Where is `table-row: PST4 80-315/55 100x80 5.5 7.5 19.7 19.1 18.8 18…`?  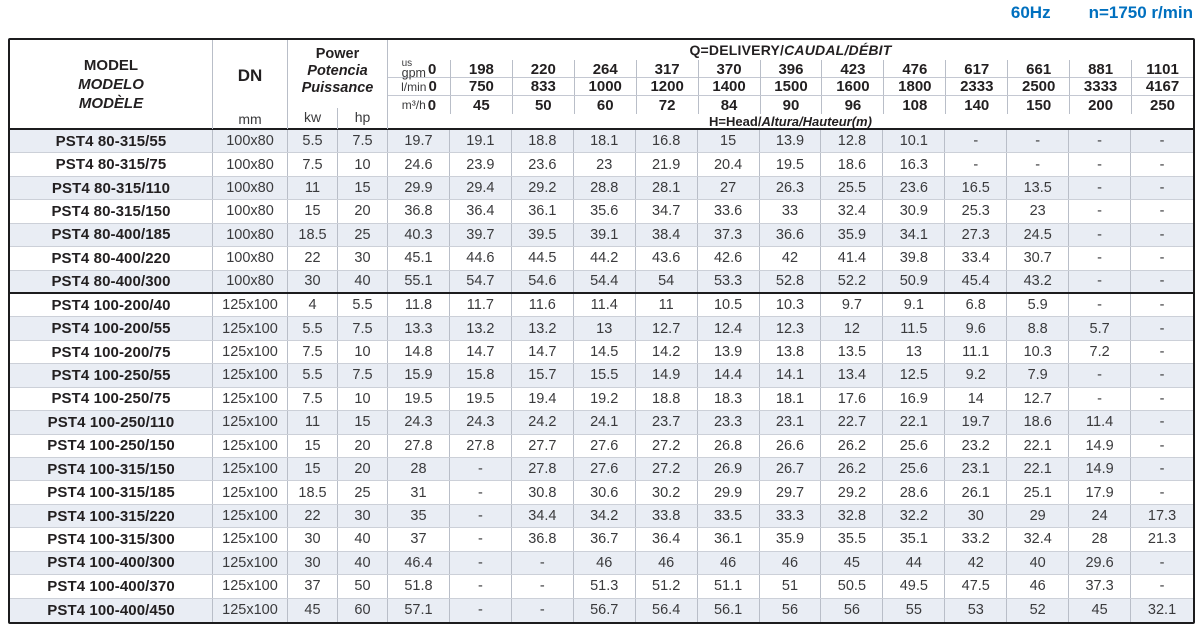
table-row: PST4 80-315/55 100x80 5.5 7.5 19.7 19.1 18.8 18… is located at coordinates (601, 142).